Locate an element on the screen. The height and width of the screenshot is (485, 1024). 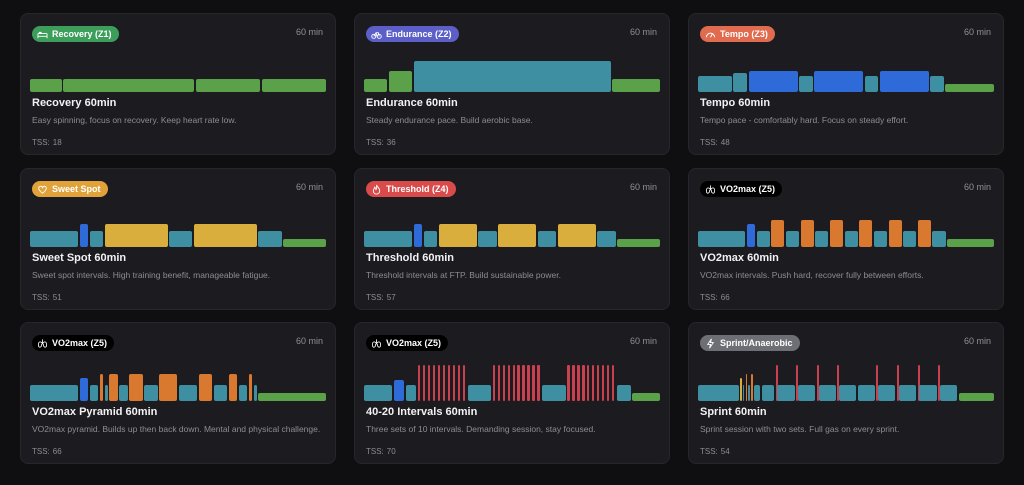
workout-title: Endurance 60min is located at coordinates (412, 103).